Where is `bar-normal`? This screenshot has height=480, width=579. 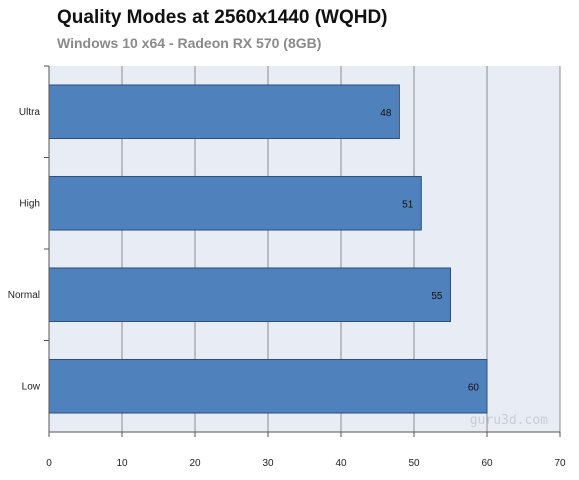 bar-normal is located at coordinates (249, 295).